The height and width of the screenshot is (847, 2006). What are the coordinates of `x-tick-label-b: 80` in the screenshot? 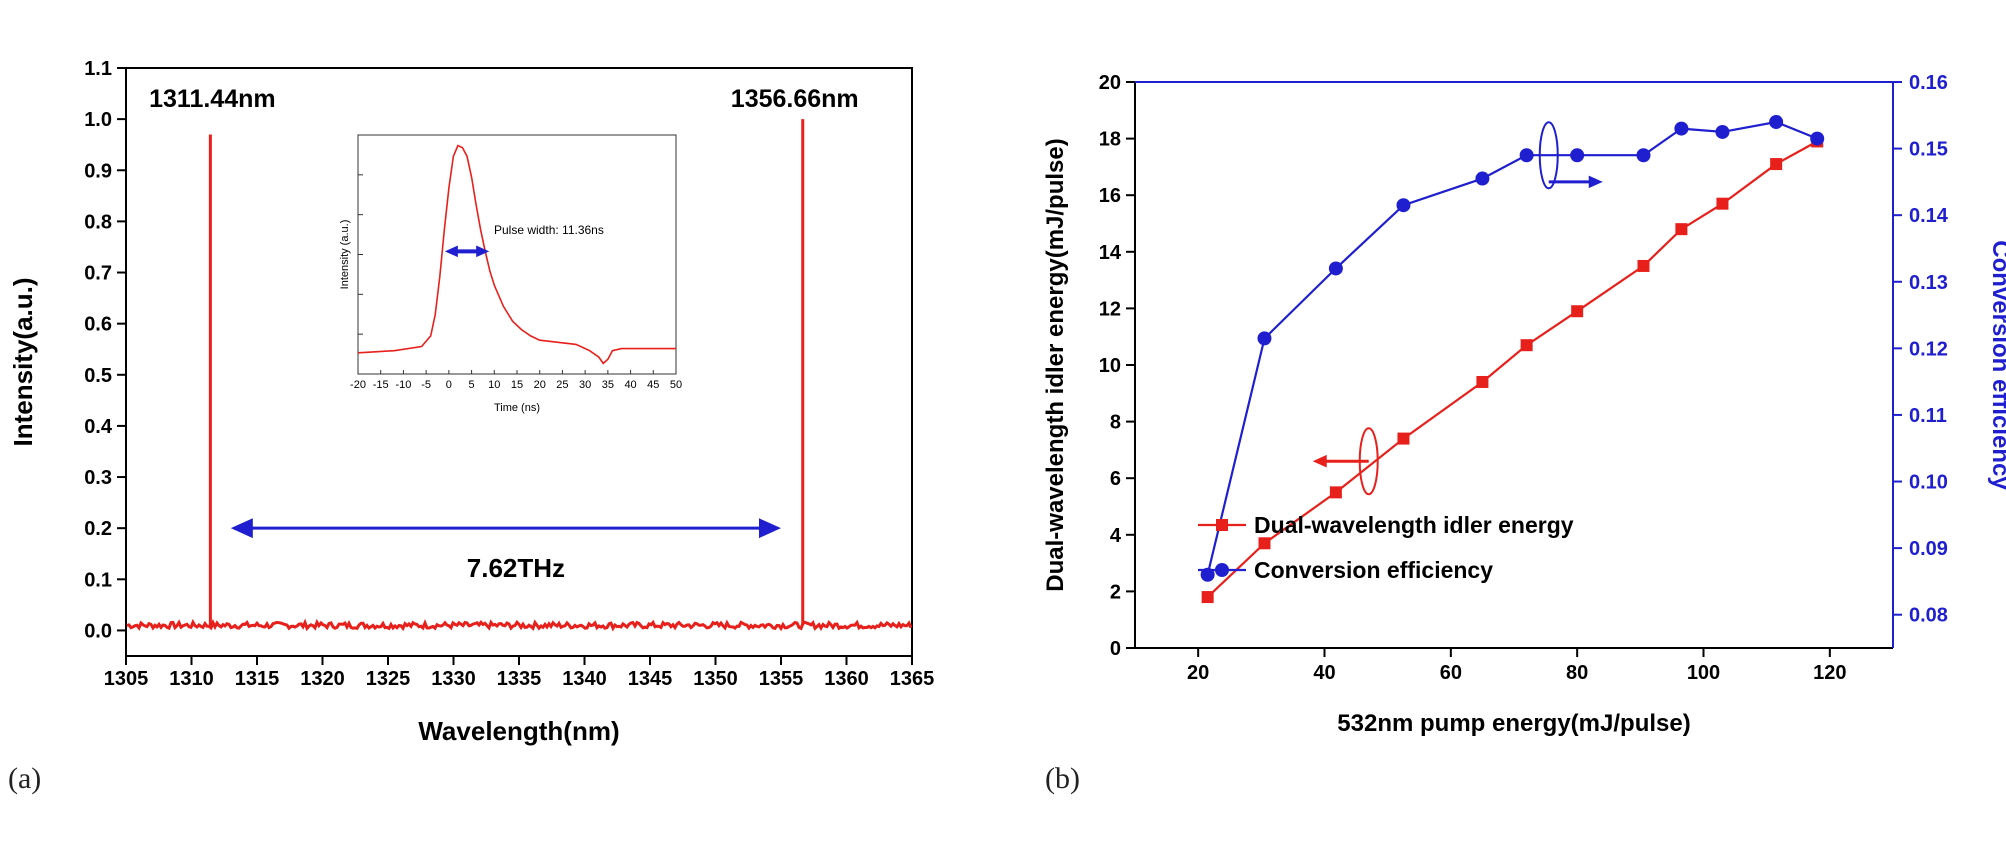 It's located at (1577, 673).